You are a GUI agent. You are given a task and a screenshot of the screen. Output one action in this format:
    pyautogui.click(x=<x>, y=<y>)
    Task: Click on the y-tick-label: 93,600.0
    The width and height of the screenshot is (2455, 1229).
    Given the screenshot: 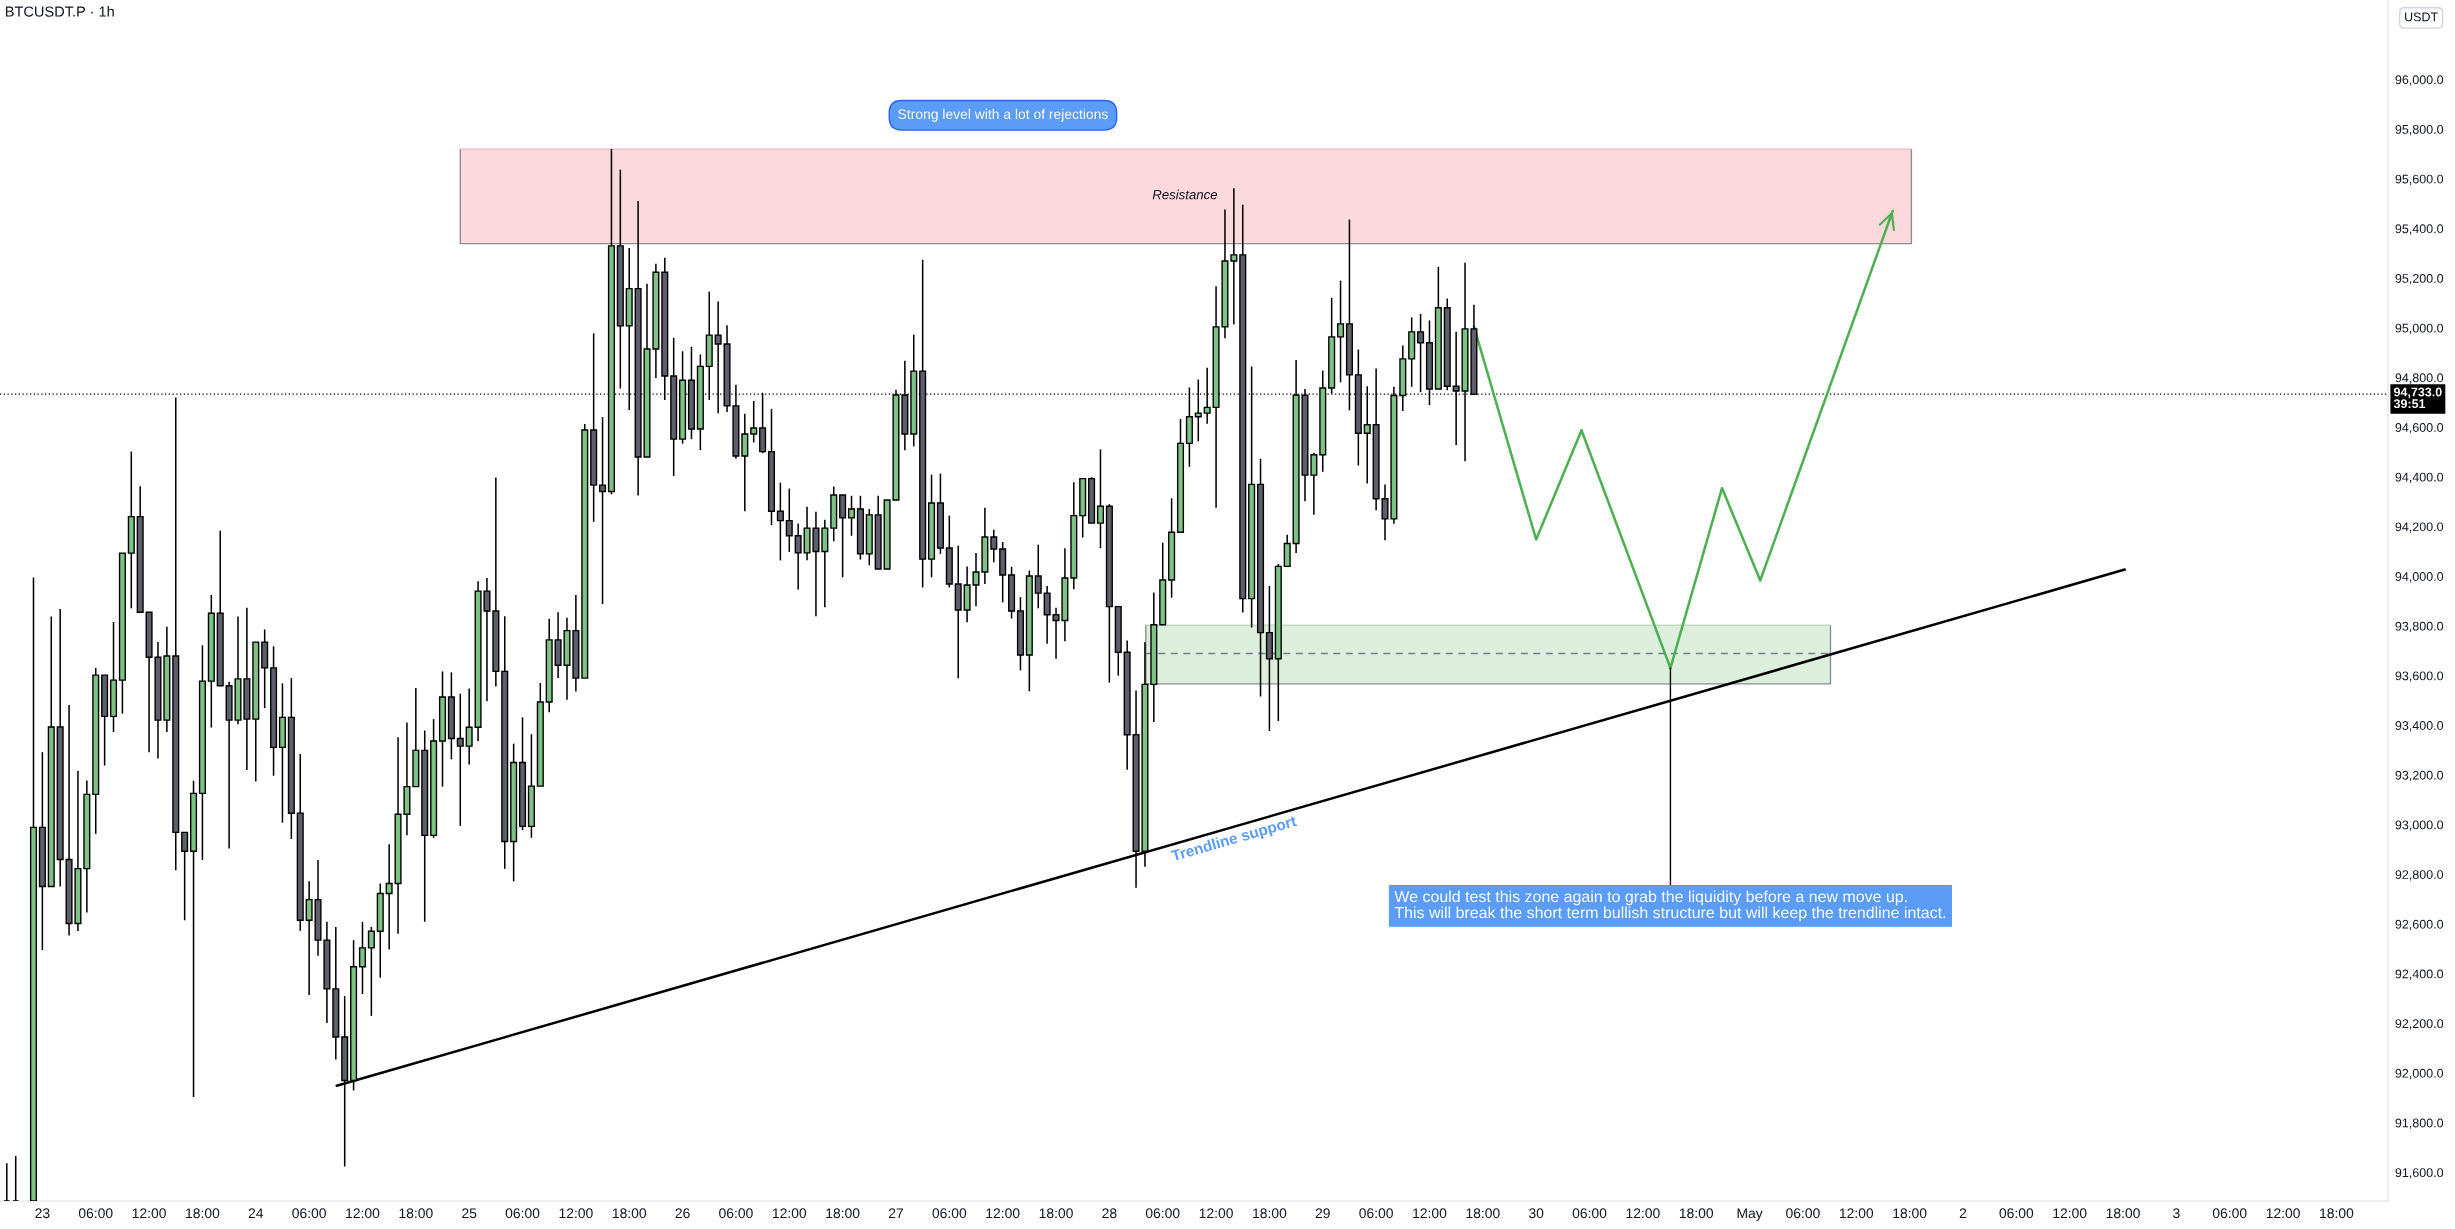 What is the action you would take?
    pyautogui.click(x=2419, y=676)
    